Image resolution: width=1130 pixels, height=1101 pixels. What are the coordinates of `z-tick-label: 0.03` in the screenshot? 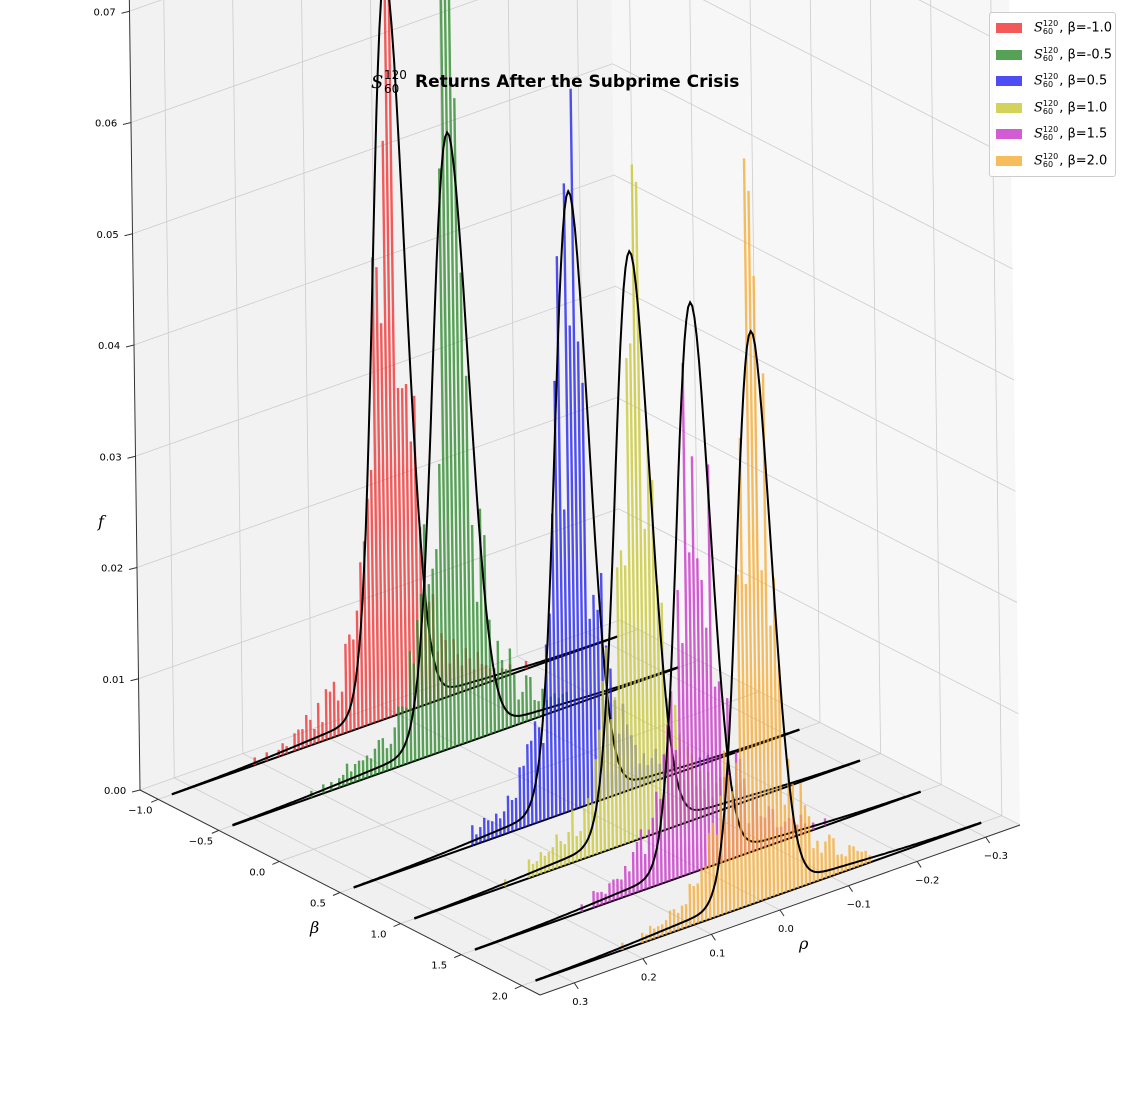 It's located at (111, 457).